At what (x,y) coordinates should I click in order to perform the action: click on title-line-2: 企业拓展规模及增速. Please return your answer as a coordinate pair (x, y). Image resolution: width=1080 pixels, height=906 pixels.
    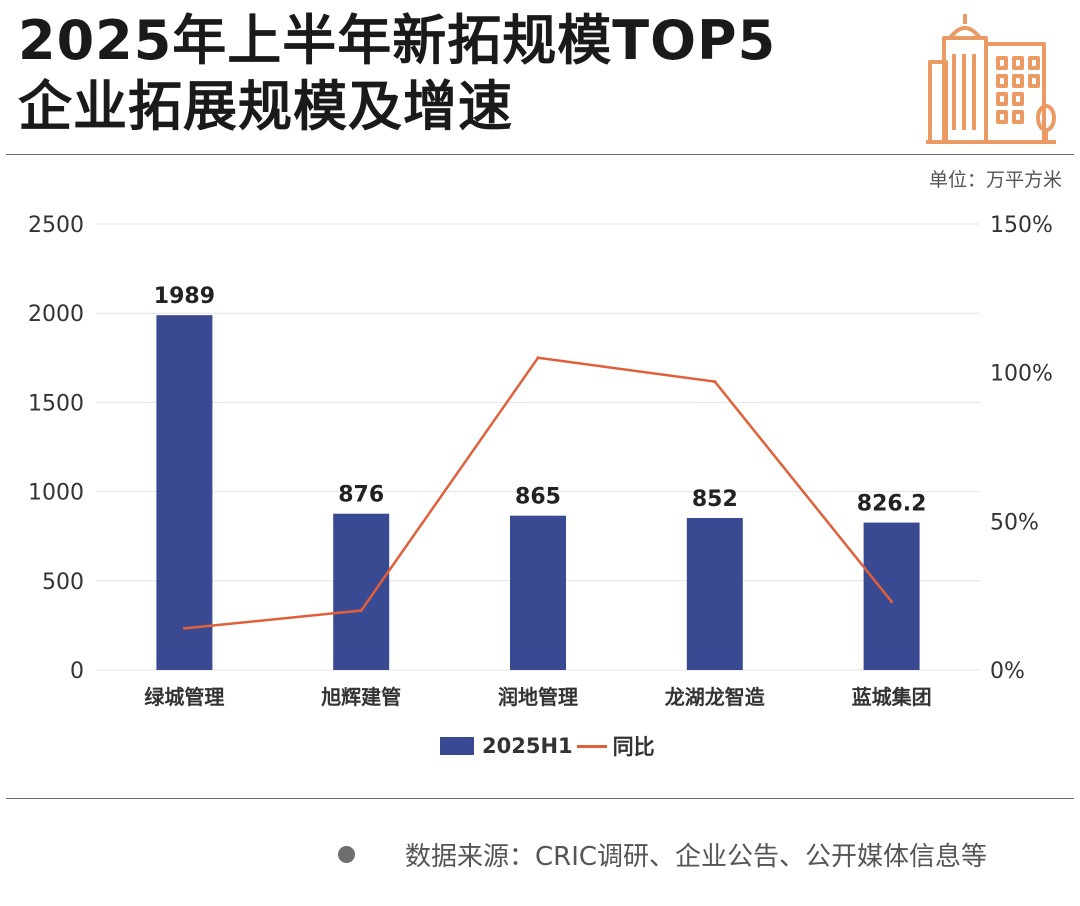
    Looking at the image, I should click on (265, 106).